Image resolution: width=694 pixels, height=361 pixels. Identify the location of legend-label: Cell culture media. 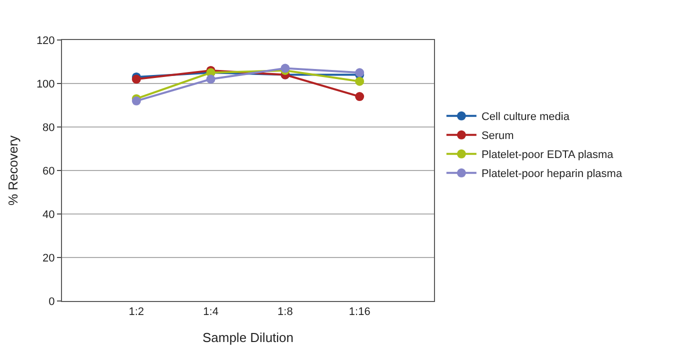
(525, 117).